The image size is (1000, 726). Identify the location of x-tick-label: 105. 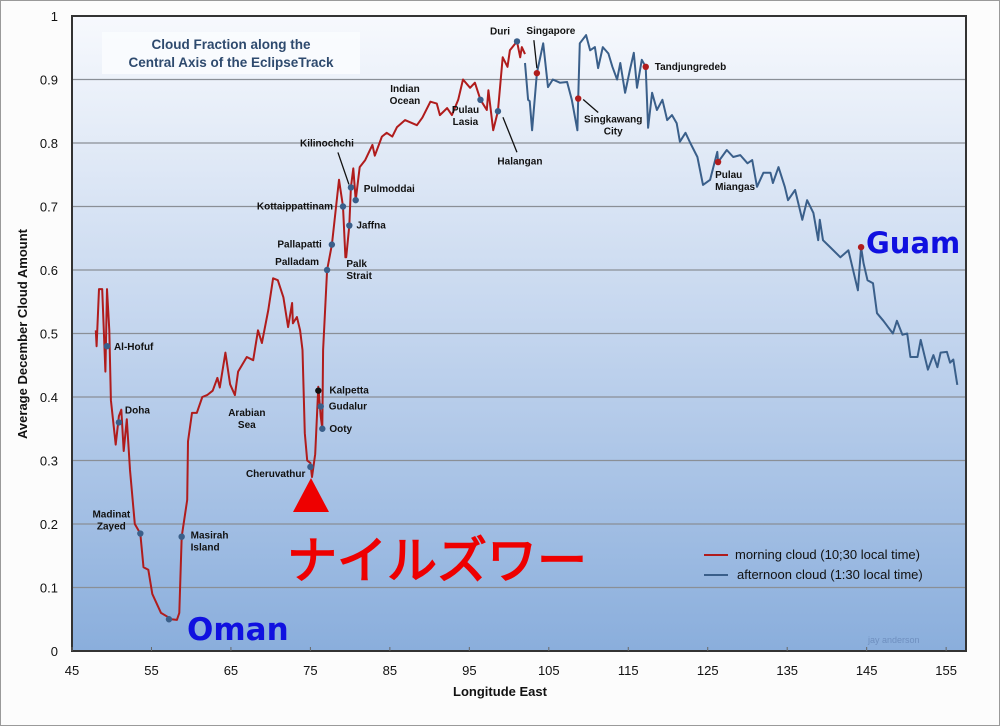
(549, 670).